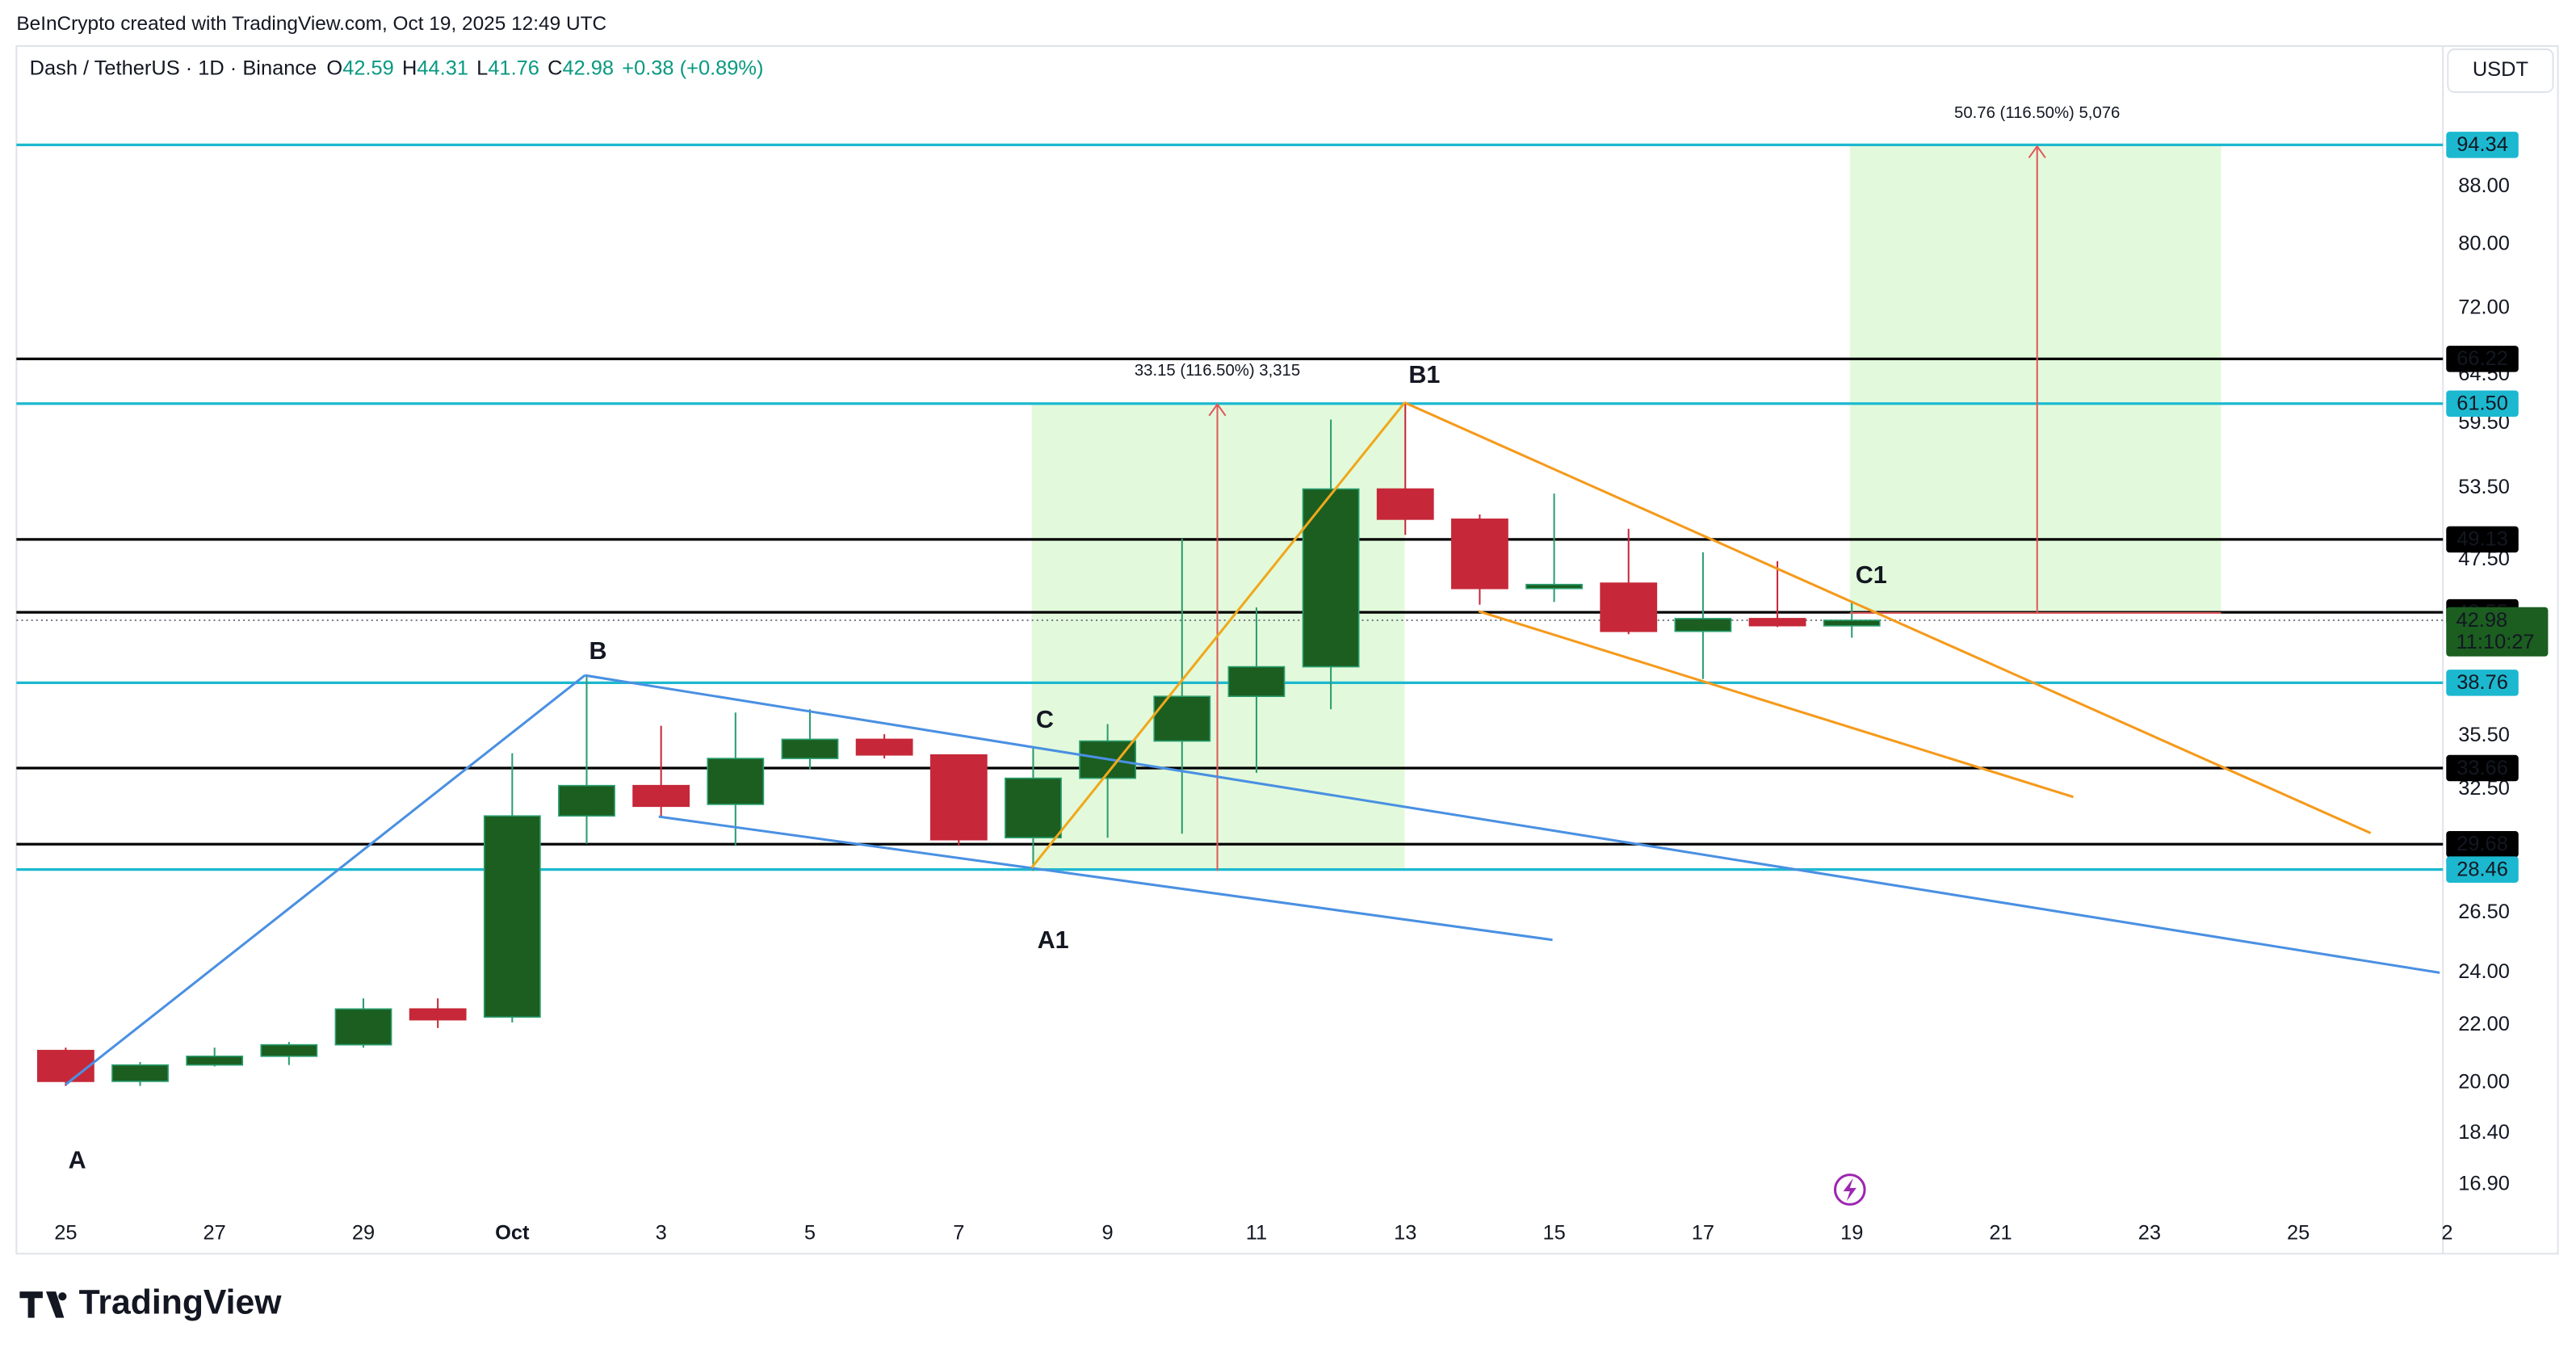  What do you see at coordinates (2484, 971) in the screenshot?
I see `y-tick-label: 24.00` at bounding box center [2484, 971].